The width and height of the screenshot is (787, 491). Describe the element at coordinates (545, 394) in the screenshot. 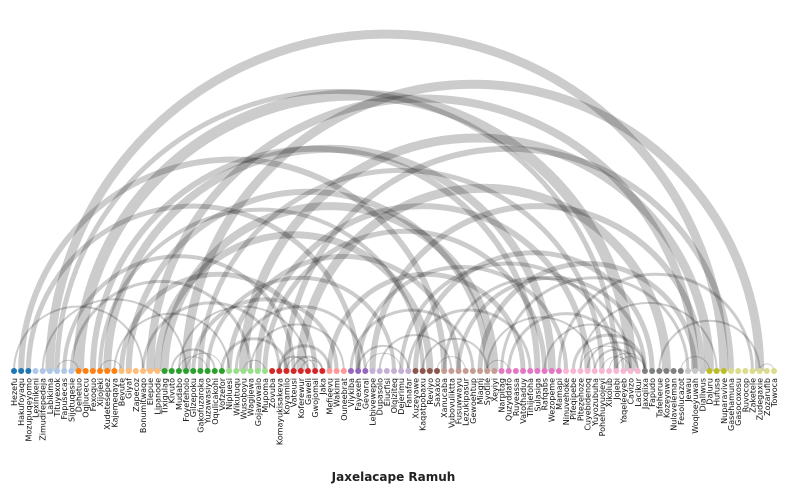

I see `node-label: Rafqabs` at that location.